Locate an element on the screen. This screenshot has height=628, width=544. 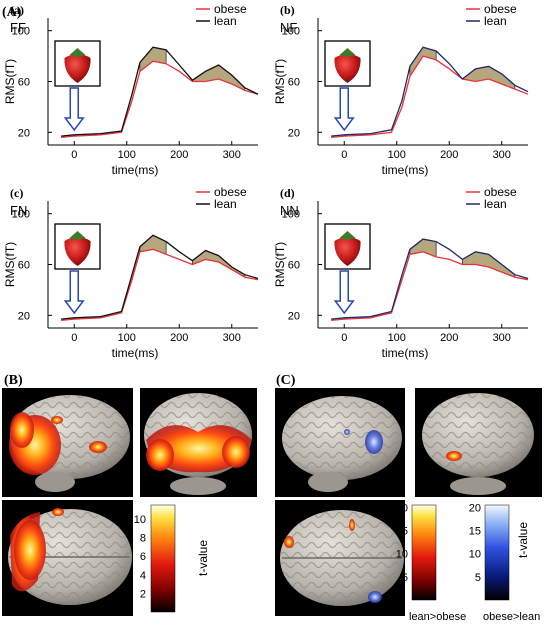
colorbar-c-cool: 5 10 15 20 t-value obese>lean is located at coordinates (504, 562).